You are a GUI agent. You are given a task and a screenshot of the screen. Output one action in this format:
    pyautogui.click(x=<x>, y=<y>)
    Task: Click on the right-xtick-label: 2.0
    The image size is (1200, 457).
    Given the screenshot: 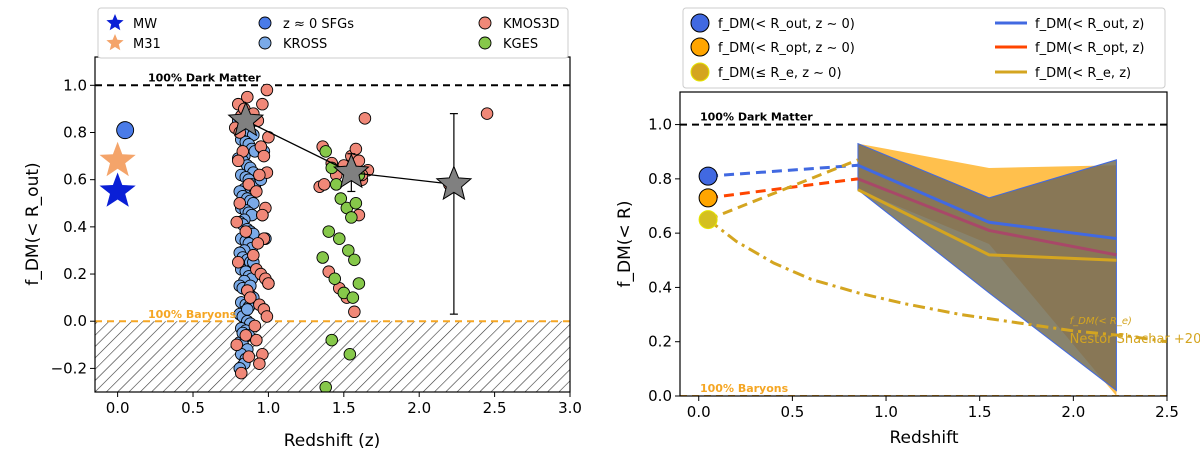 What is the action you would take?
    pyautogui.click(x=1073, y=412)
    